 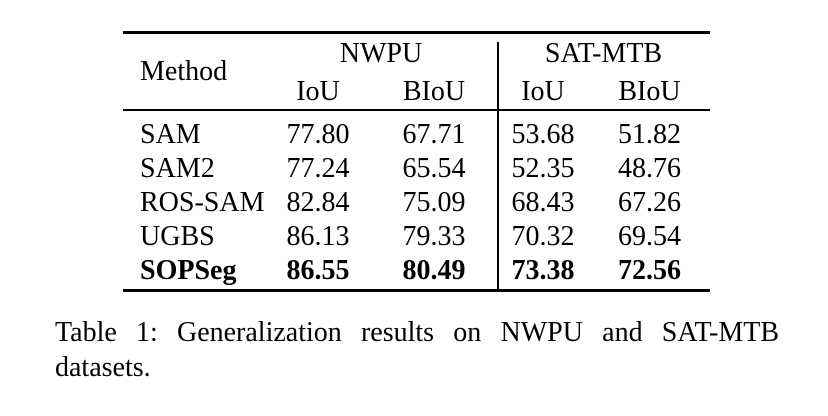 I want to click on row-method: SAM, so click(x=170, y=134).